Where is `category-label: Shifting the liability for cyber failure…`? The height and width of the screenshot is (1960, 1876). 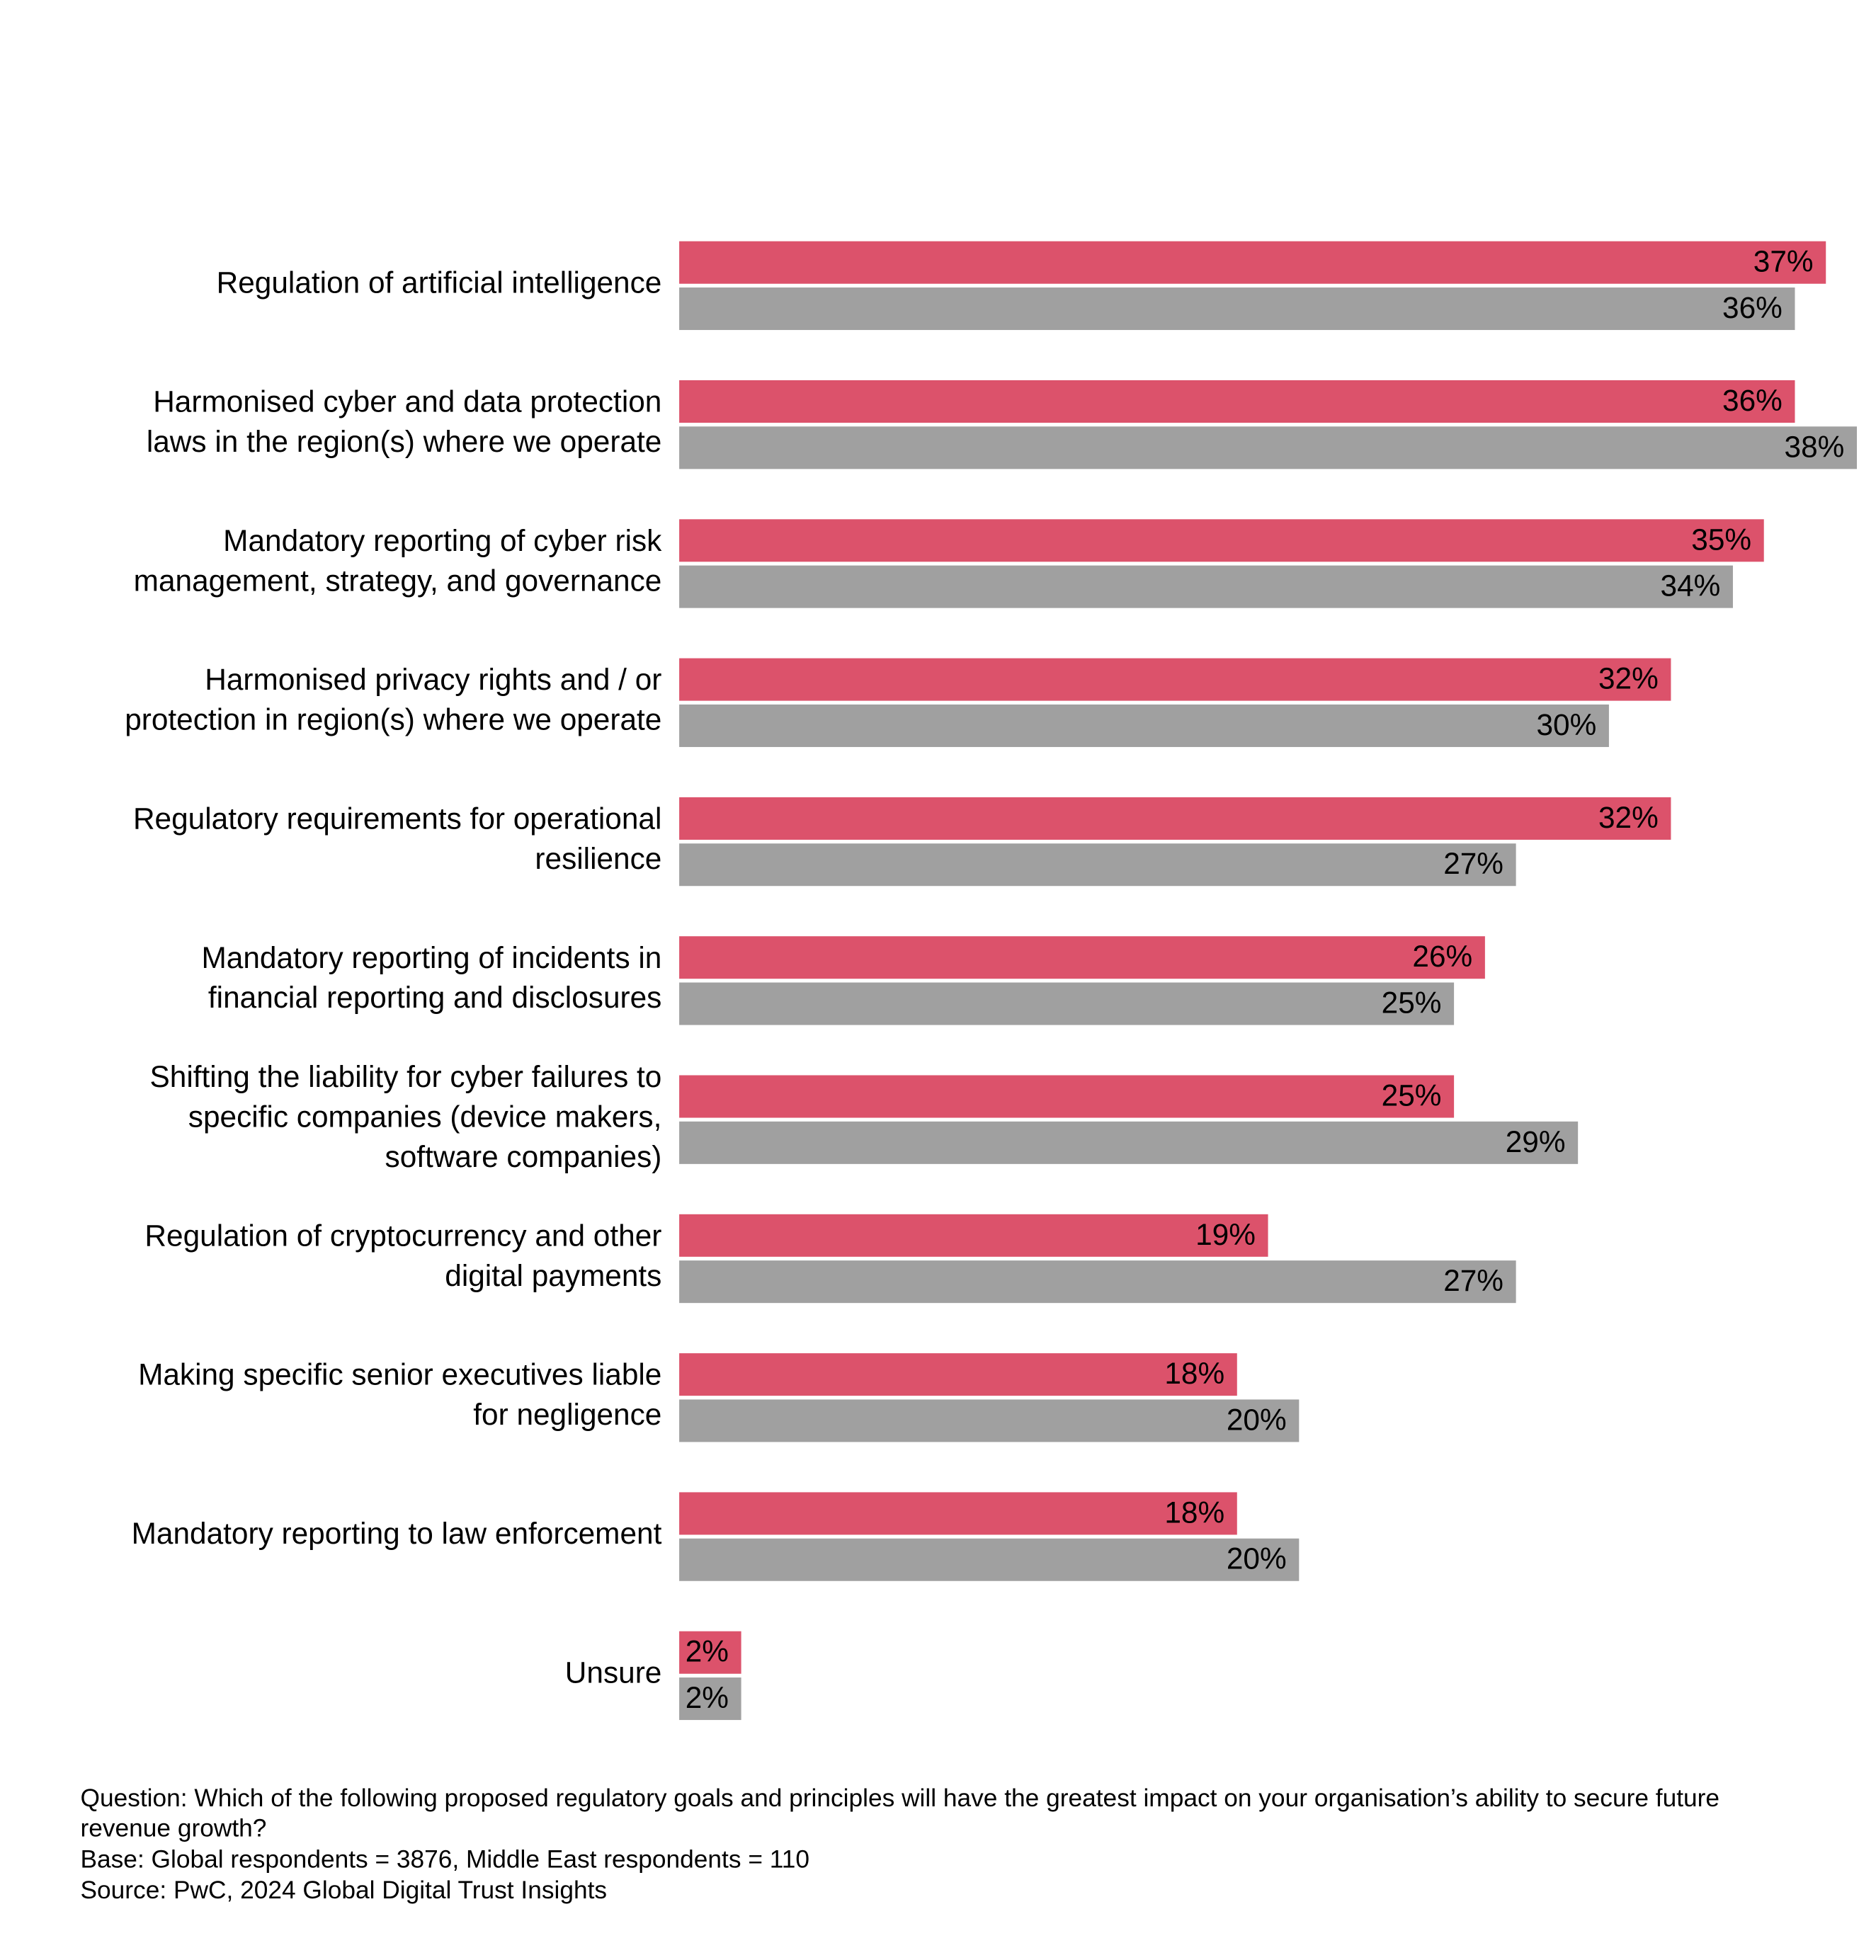
category-label: Shifting the liability for cyber failure… is located at coordinates (406, 1116).